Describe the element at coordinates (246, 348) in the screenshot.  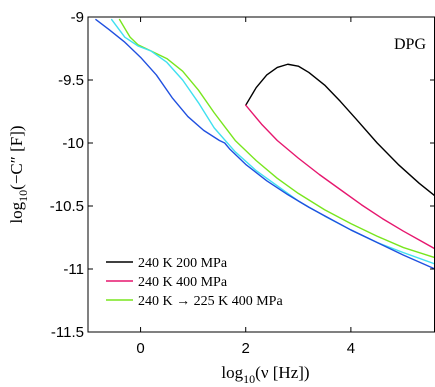
I see `x-tick-label-2: 2` at that location.